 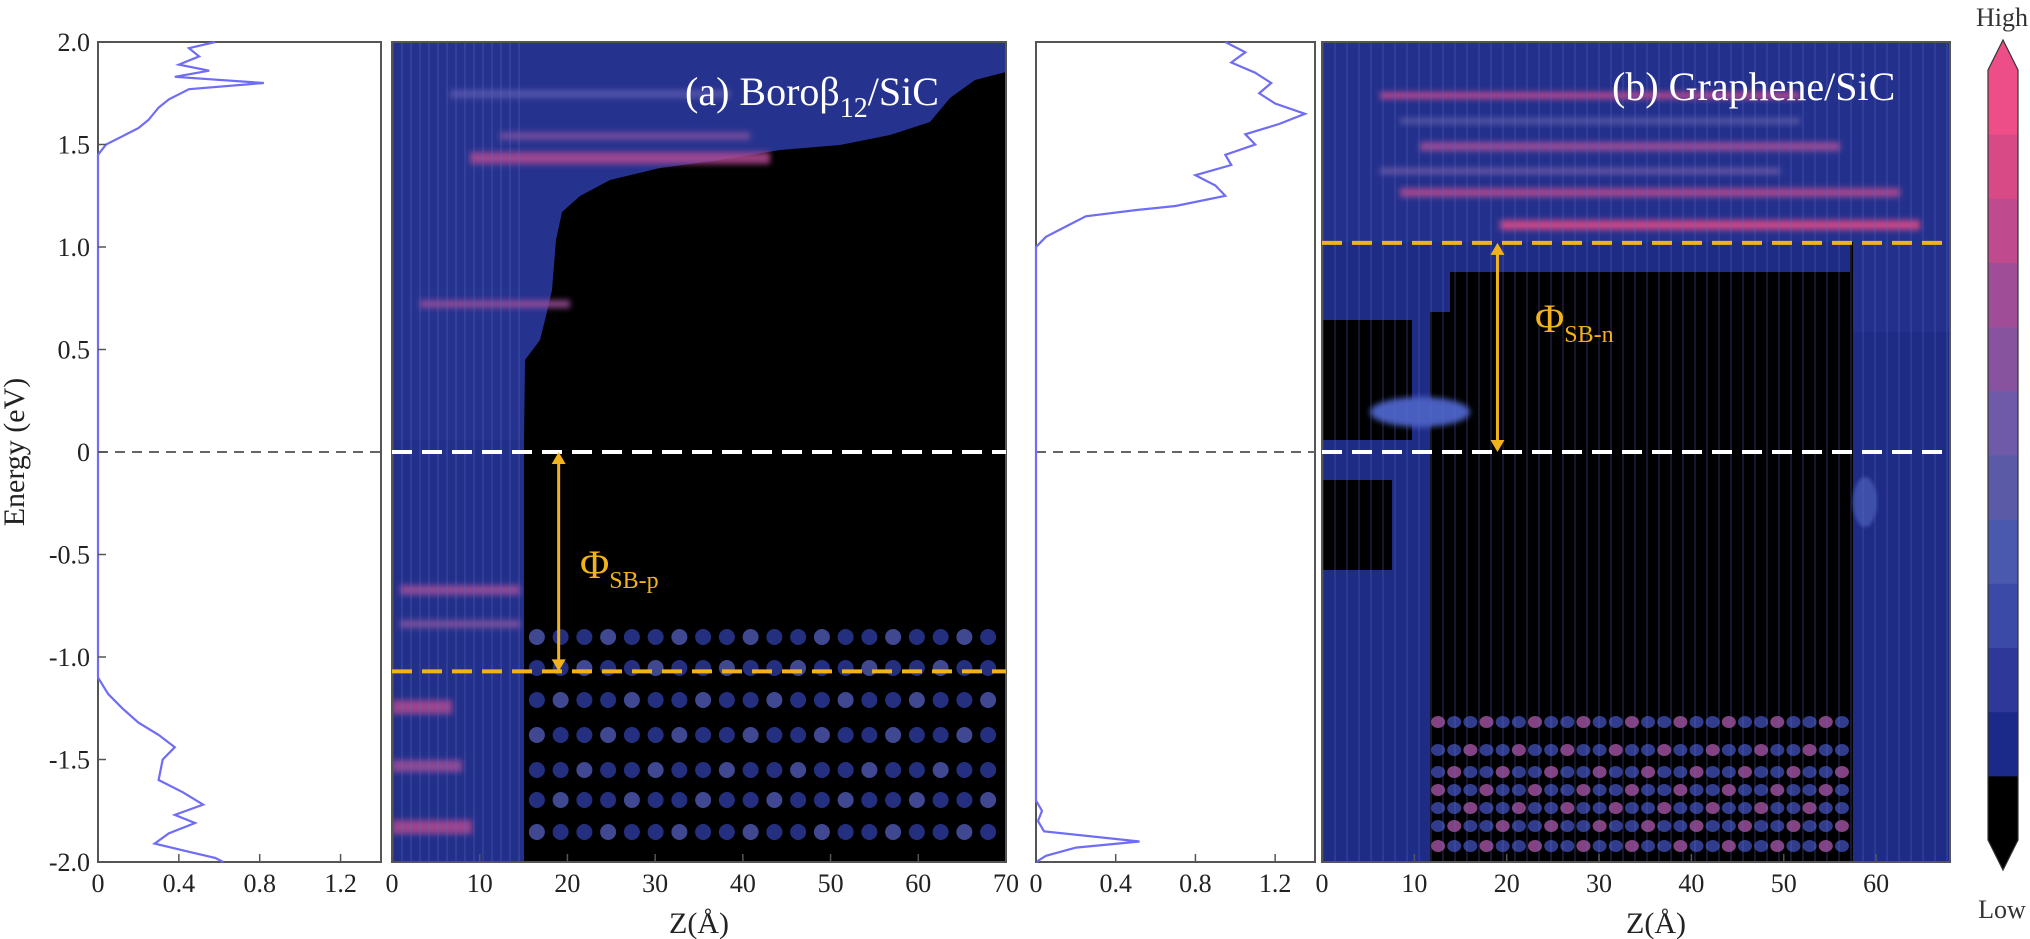 What do you see at coordinates (1497, 347) in the screenshot?
I see `barrier-arrow-b` at bounding box center [1497, 347].